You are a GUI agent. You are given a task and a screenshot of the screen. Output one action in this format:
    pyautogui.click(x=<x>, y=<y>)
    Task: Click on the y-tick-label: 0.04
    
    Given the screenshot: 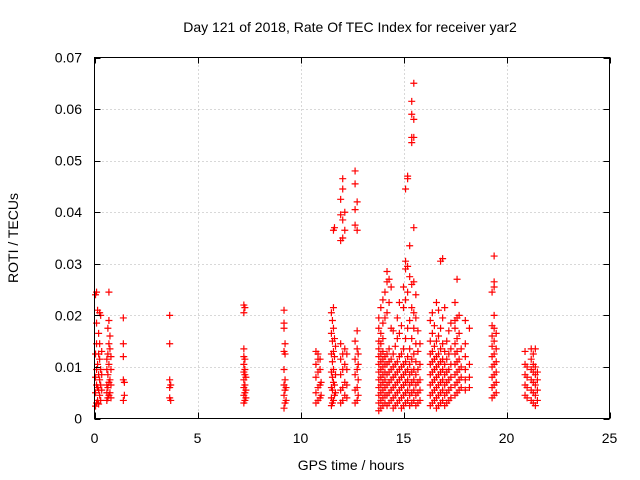 What is the action you would take?
    pyautogui.click(x=68, y=212)
    